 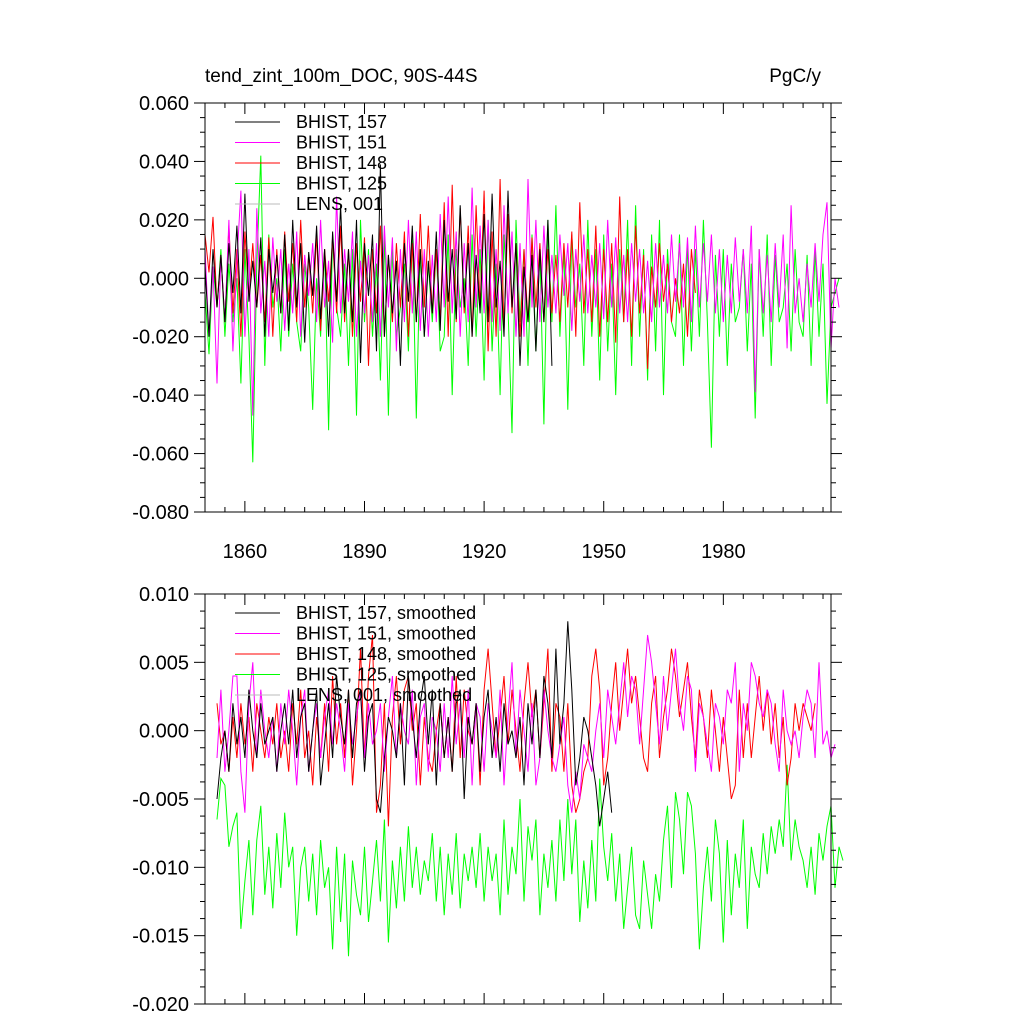 I want to click on legend-entry: BHIST, 148, so click(x=341, y=163).